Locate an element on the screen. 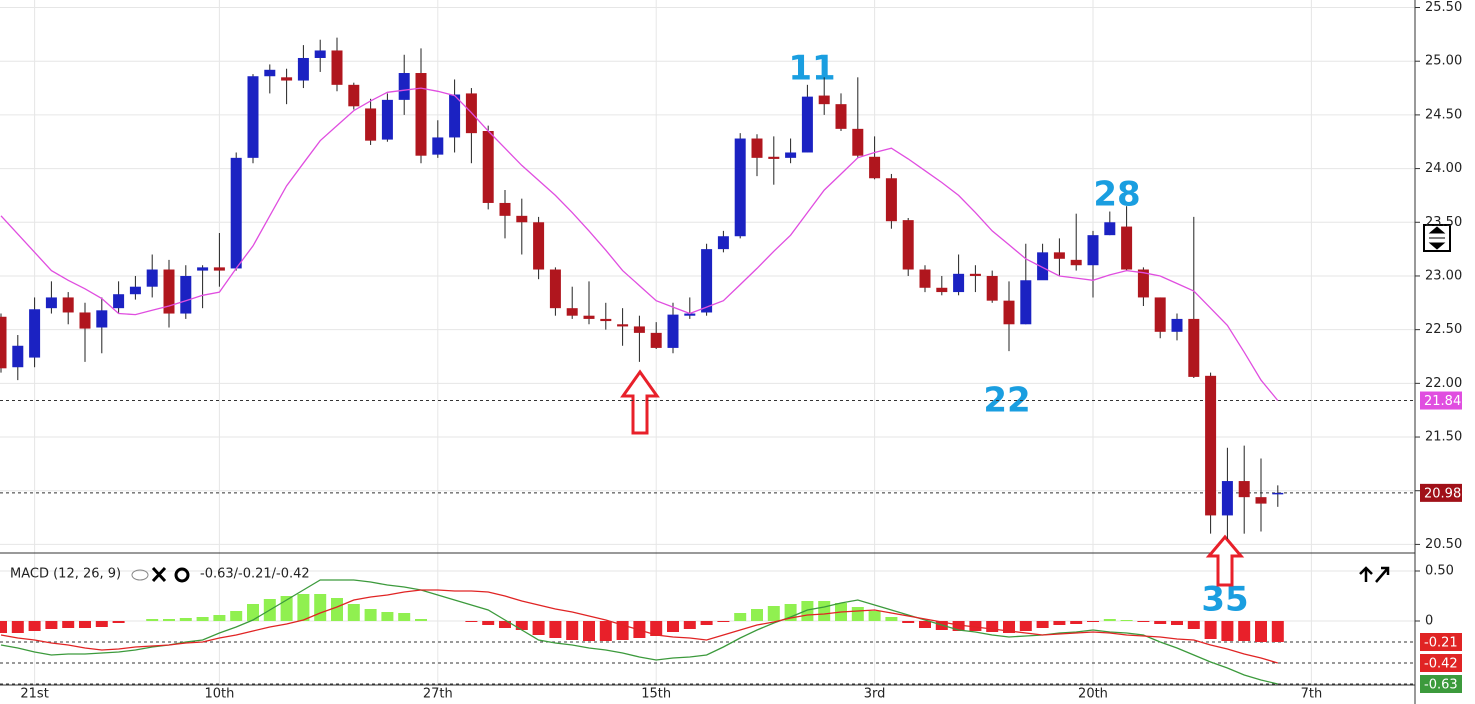 The width and height of the screenshot is (1475, 704). marker-label: 20.98 is located at coordinates (1442, 493).